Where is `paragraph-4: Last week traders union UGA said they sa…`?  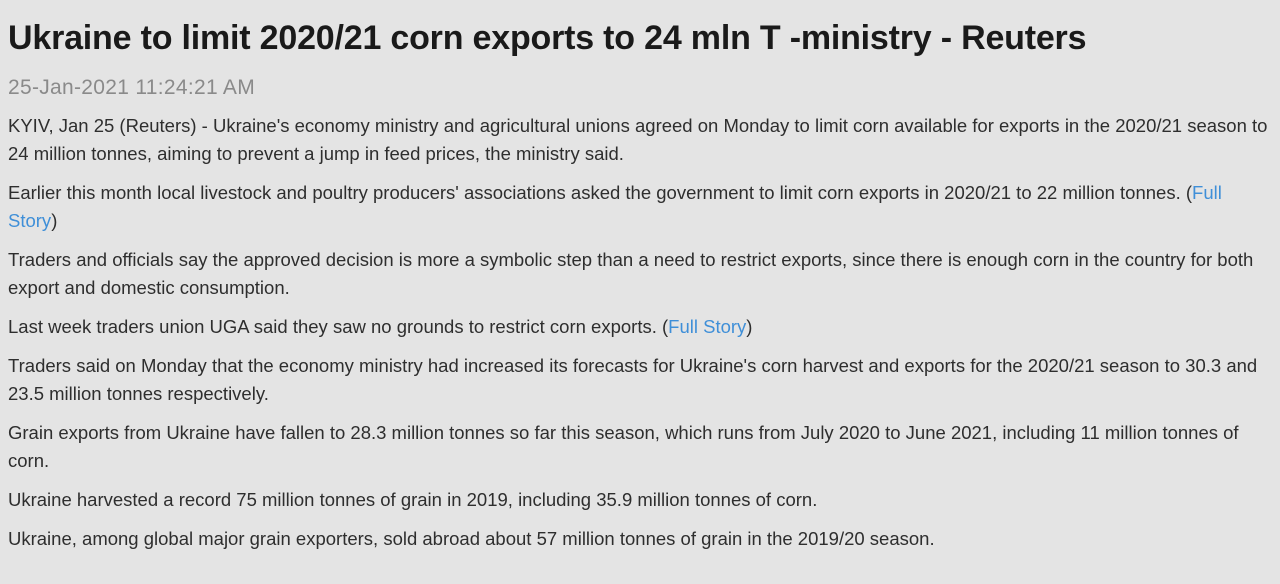 paragraph-4: Last week traders union UGA said they sa… is located at coordinates (640, 327).